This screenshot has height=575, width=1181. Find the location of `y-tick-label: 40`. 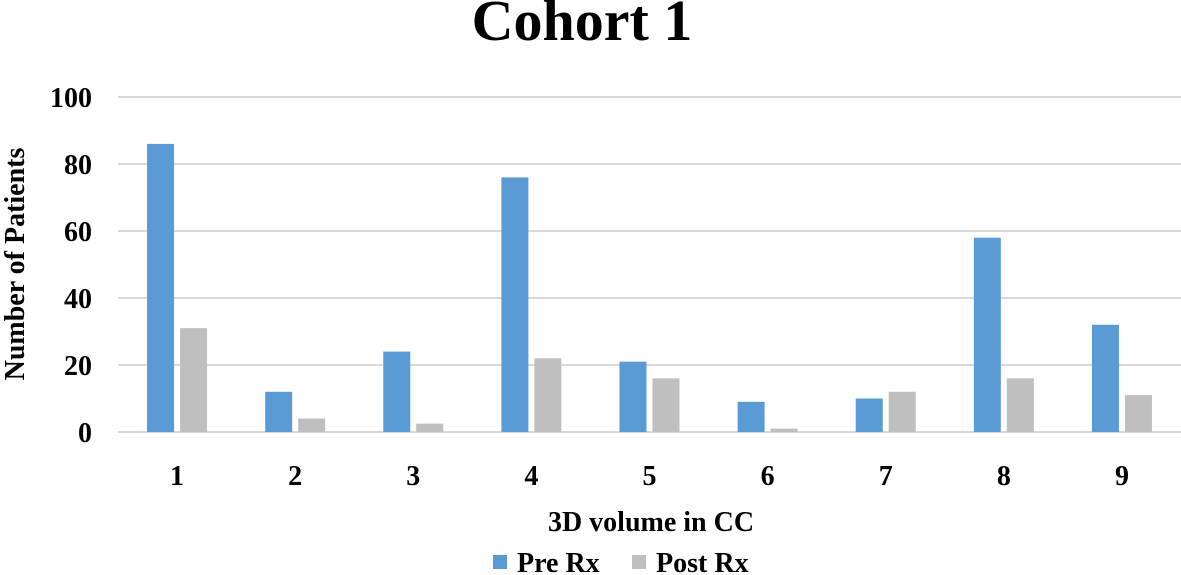

y-tick-label: 40 is located at coordinates (78, 299).